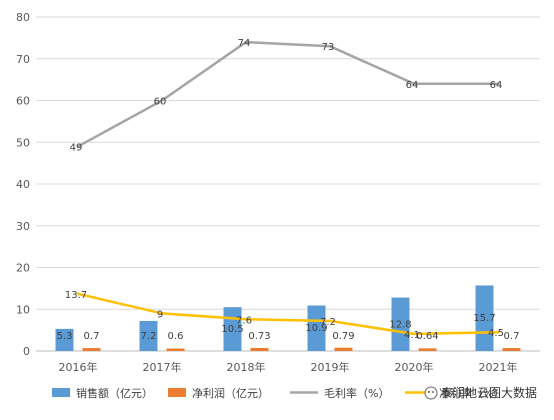 This screenshot has height=420, width=554. I want to click on line-data-label: 7.2, so click(328, 322).